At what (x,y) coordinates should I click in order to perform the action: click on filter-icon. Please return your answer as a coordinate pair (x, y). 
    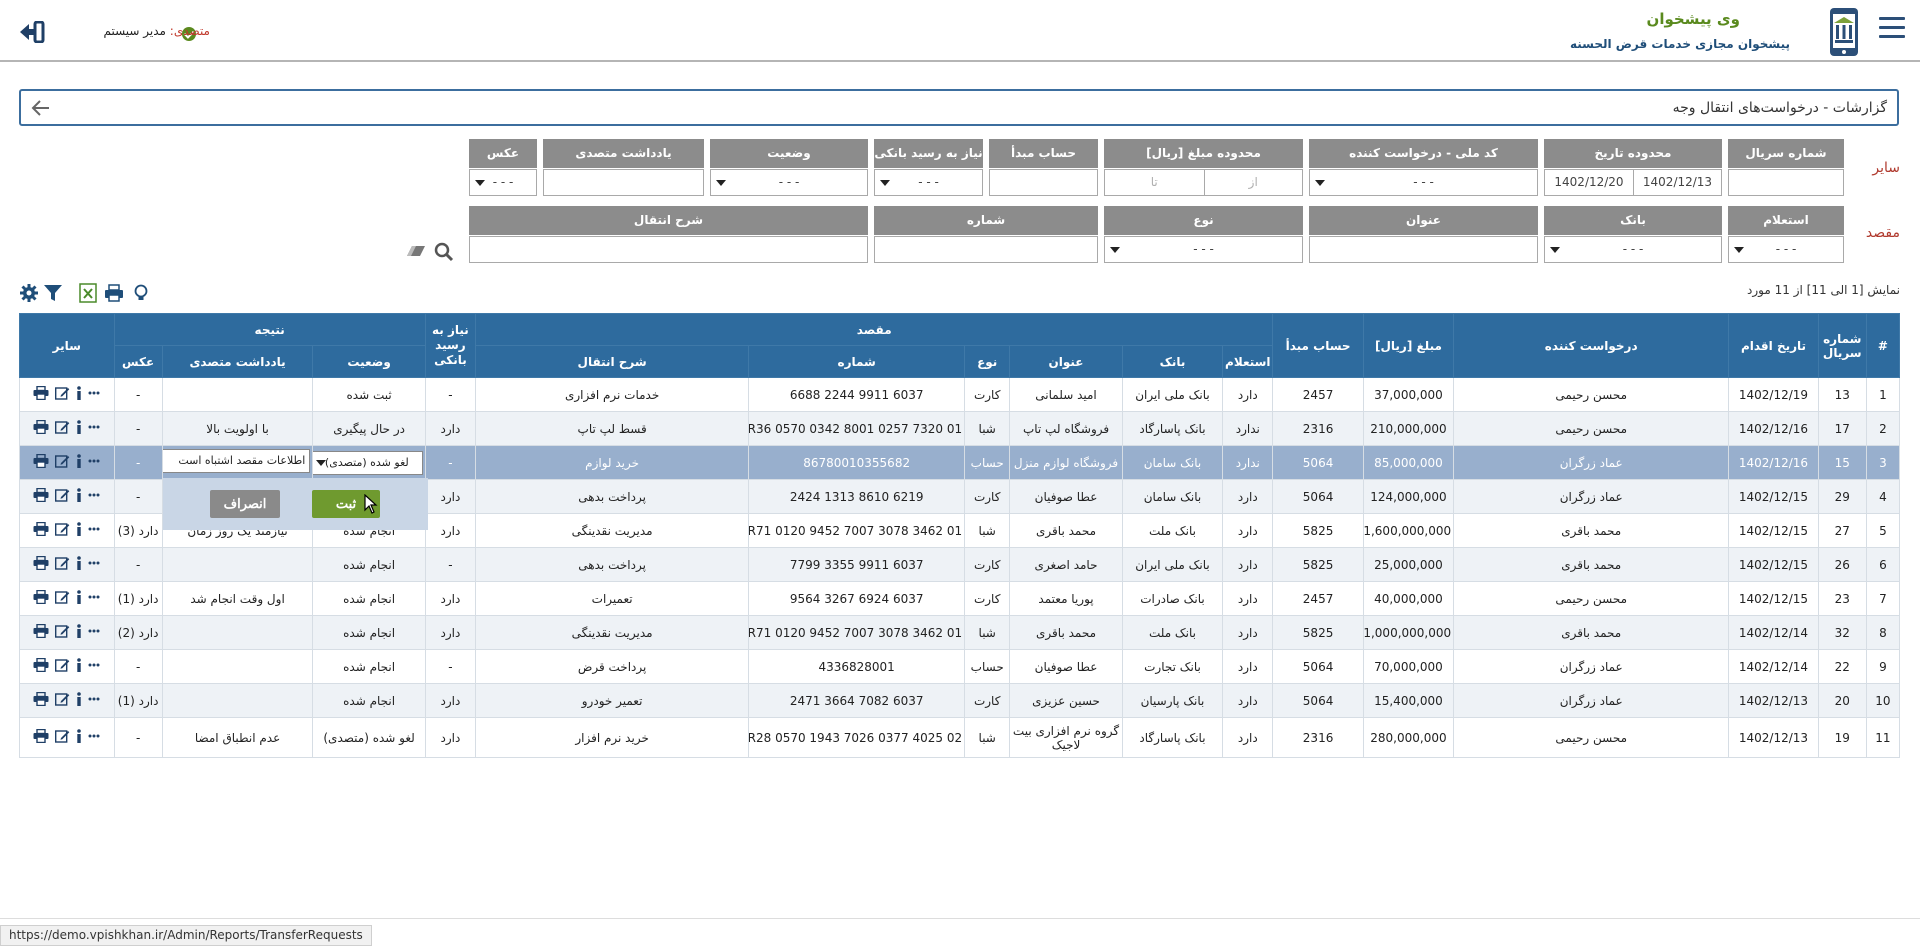
    Looking at the image, I should click on (53, 293).